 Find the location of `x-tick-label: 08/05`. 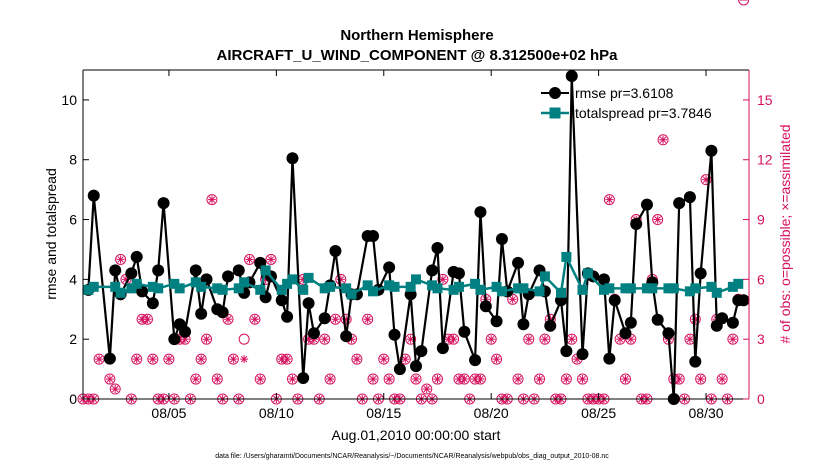

x-tick-label: 08/05 is located at coordinates (168, 413).